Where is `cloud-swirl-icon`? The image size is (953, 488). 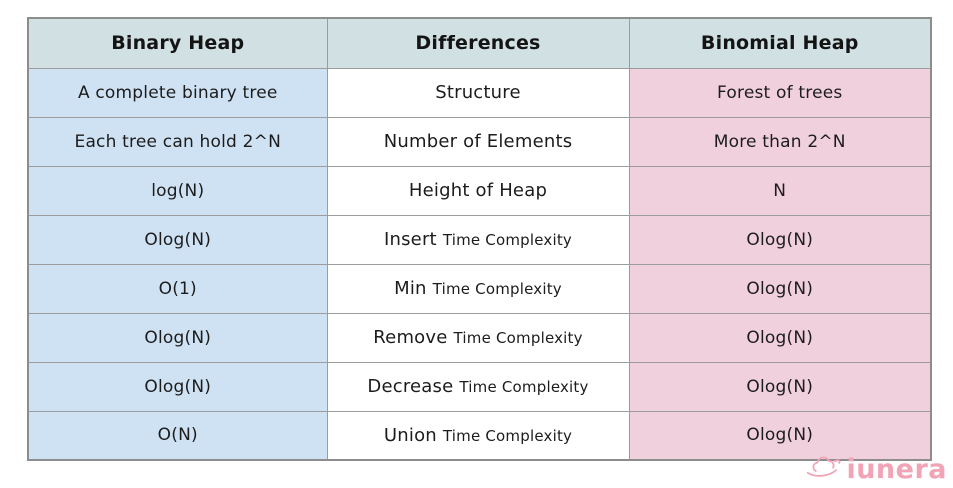 cloud-swirl-icon is located at coordinates (823, 469).